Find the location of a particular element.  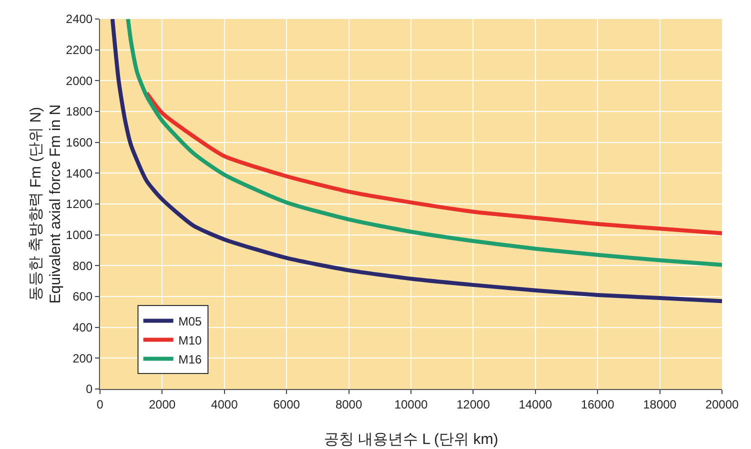

y-tick-label: 400 is located at coordinates (82, 327).